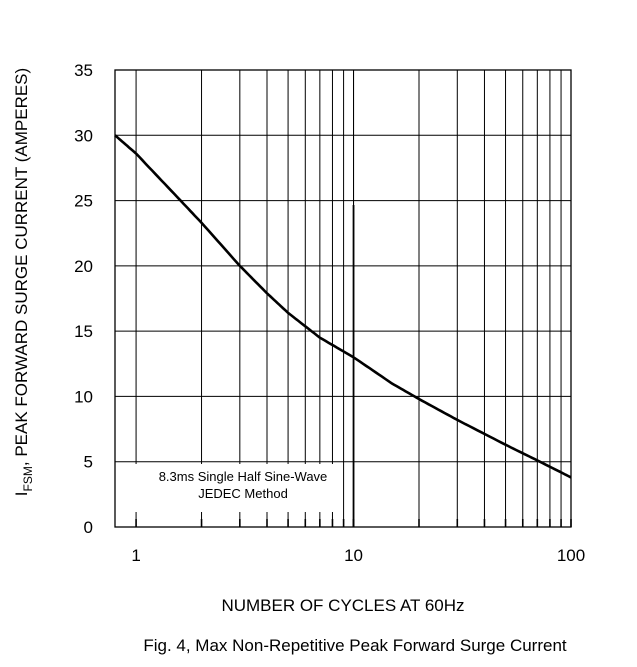 The height and width of the screenshot is (667, 637). What do you see at coordinates (21, 493) in the screenshot?
I see `y-axis-label-symbol: I` at bounding box center [21, 493].